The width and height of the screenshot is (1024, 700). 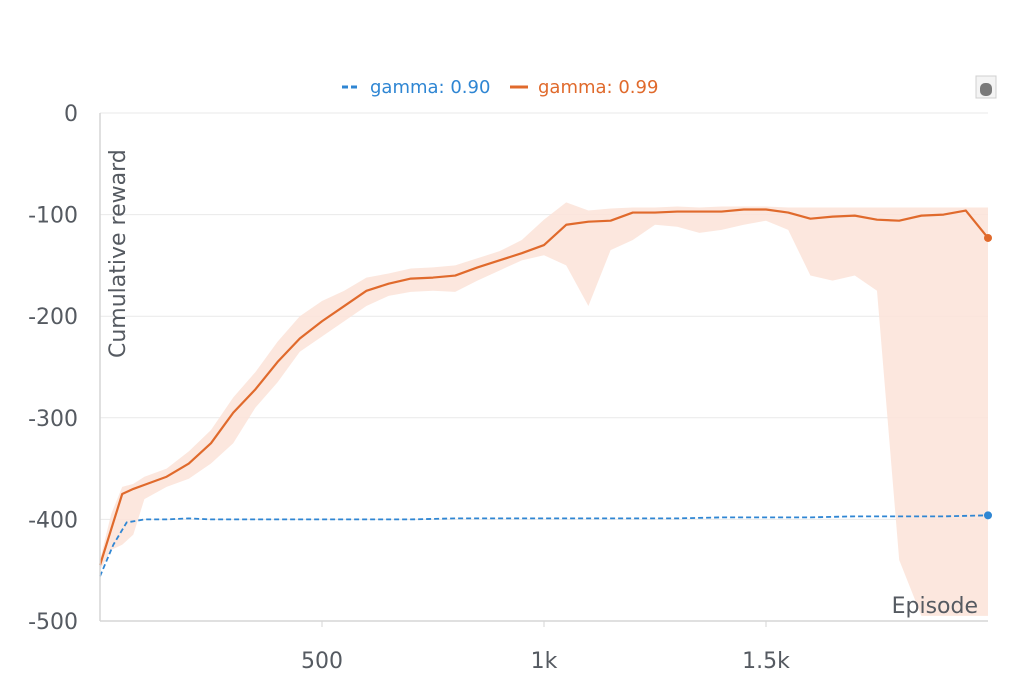 I want to click on x-axis-title: Episode, so click(x=935, y=606).